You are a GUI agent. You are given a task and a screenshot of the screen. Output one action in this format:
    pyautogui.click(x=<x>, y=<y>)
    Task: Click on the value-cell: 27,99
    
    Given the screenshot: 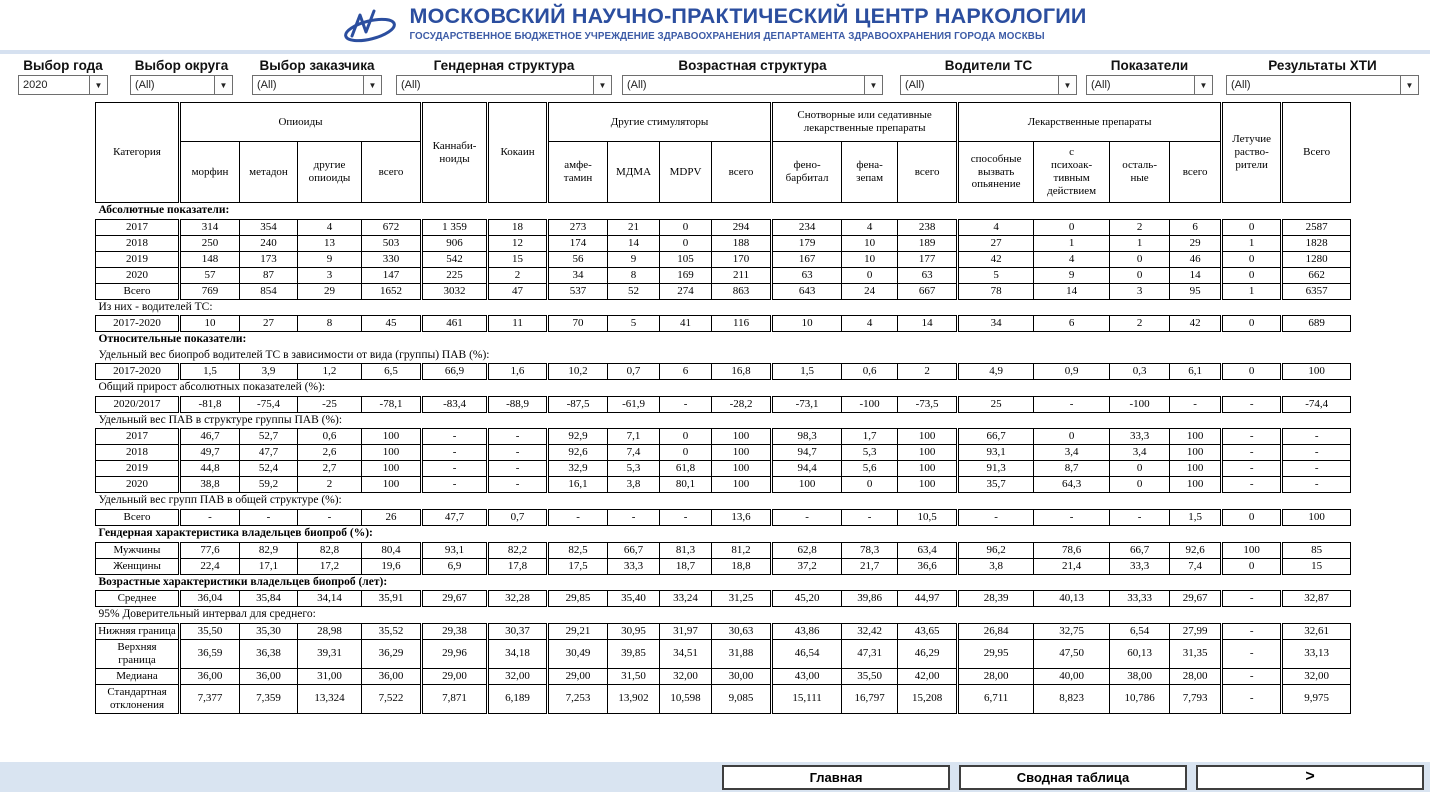 What is the action you would take?
    pyautogui.click(x=1196, y=631)
    